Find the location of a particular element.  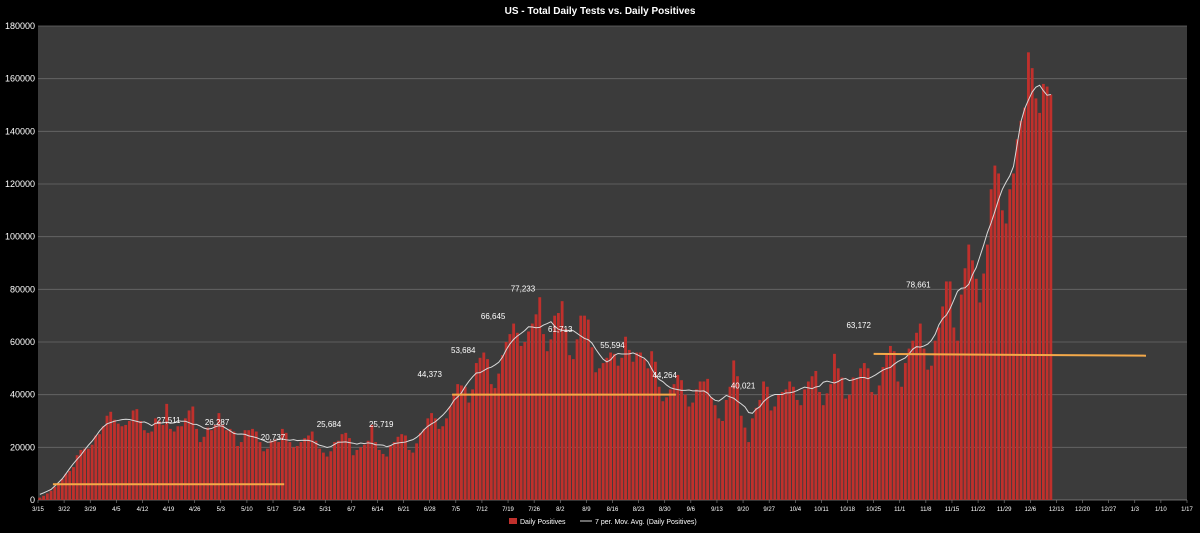

x-tick-label: 6/7 is located at coordinates (351, 510).